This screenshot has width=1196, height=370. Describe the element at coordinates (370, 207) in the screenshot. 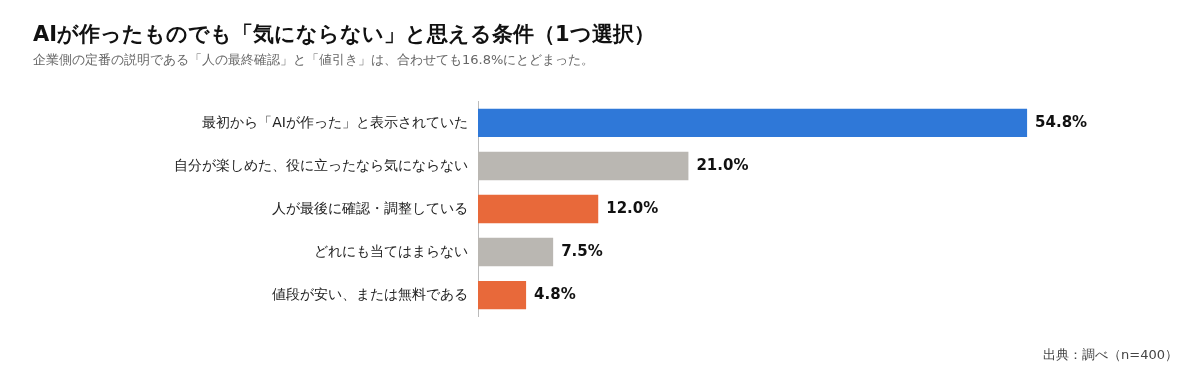

I see `y-tick-label: 人が最後に確認・調整している` at that location.